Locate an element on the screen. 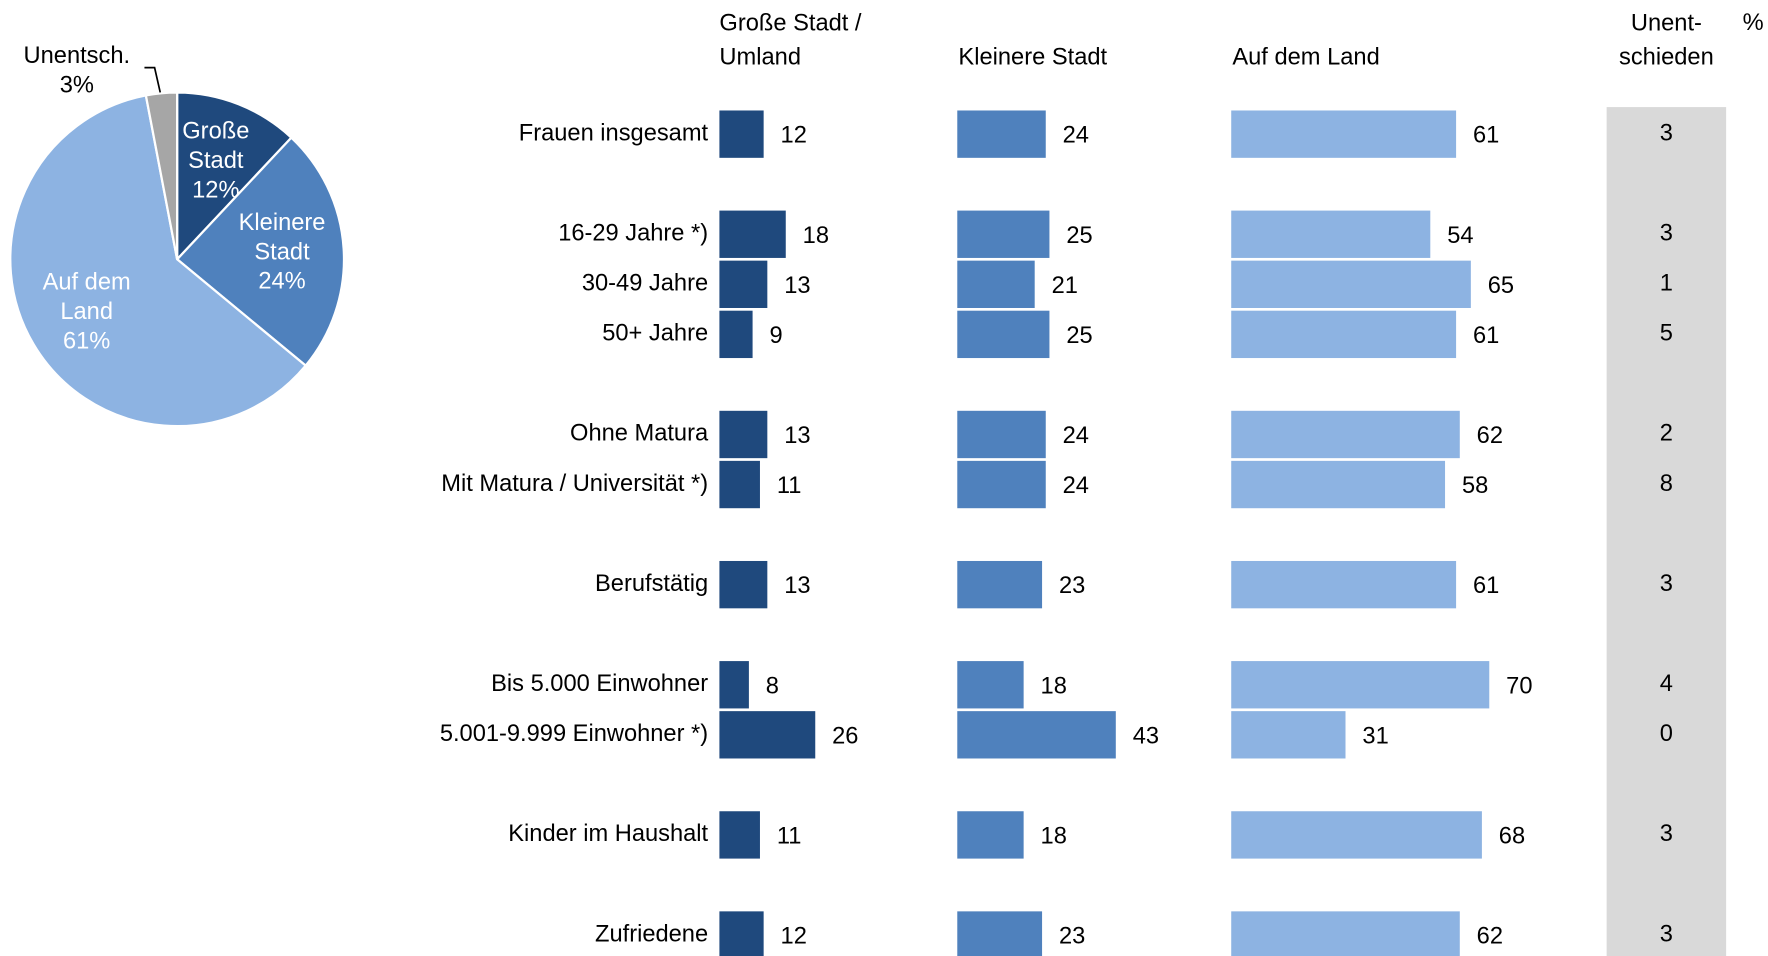 This screenshot has width=1768, height=956. undecided-value: 8 is located at coordinates (1666, 484).